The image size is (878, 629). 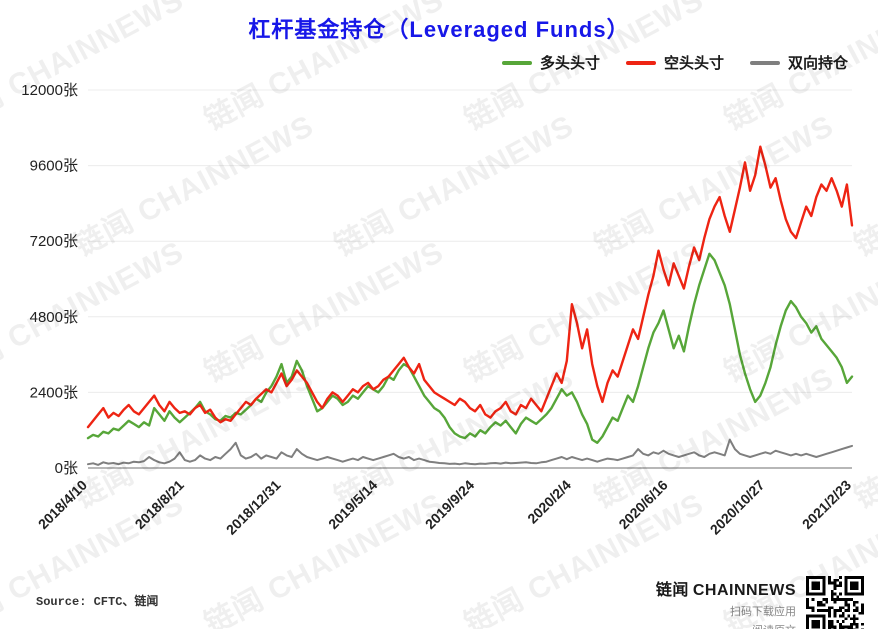 What do you see at coordinates (763, 612) in the screenshot?
I see `scan-hint: 扫码下载应用` at bounding box center [763, 612].